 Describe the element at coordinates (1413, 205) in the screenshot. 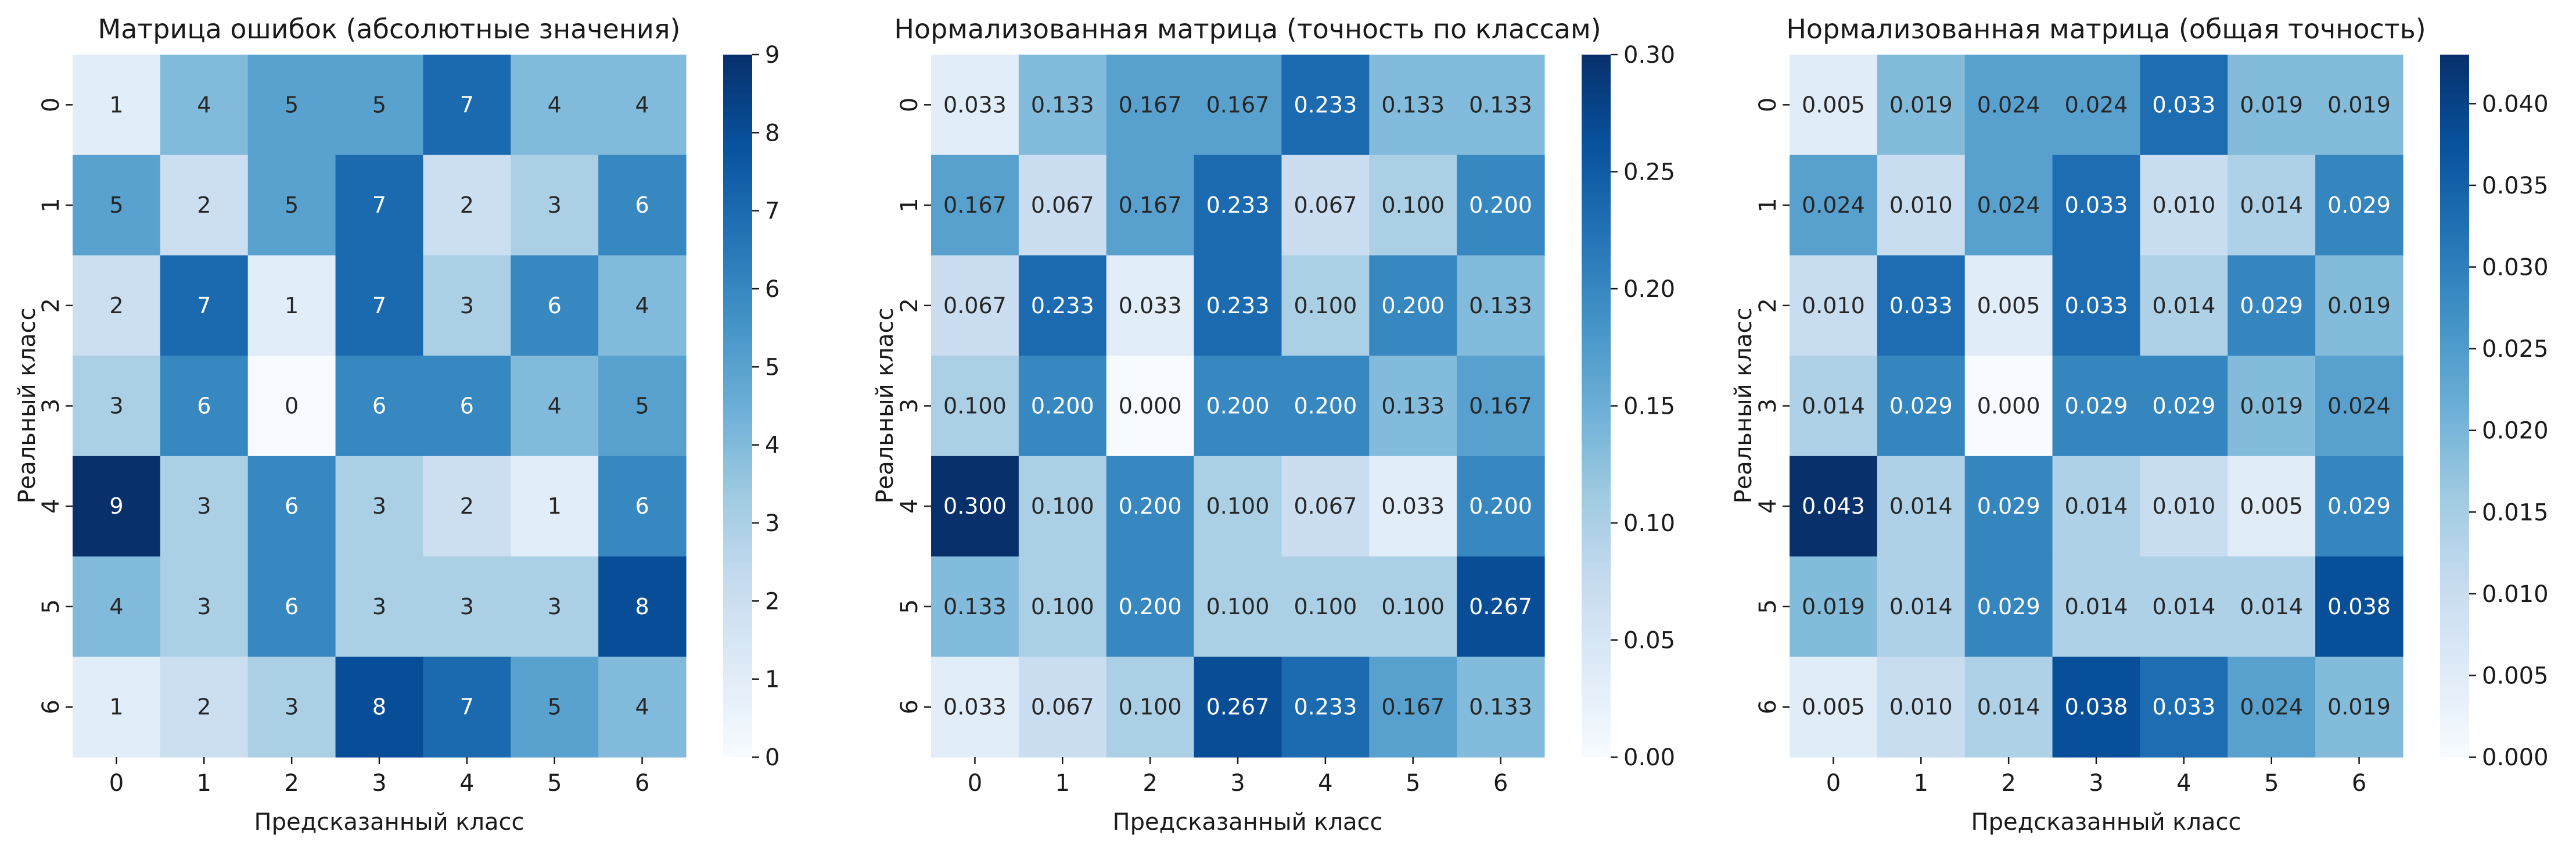

I see `cell-value-label: 0.100` at that location.